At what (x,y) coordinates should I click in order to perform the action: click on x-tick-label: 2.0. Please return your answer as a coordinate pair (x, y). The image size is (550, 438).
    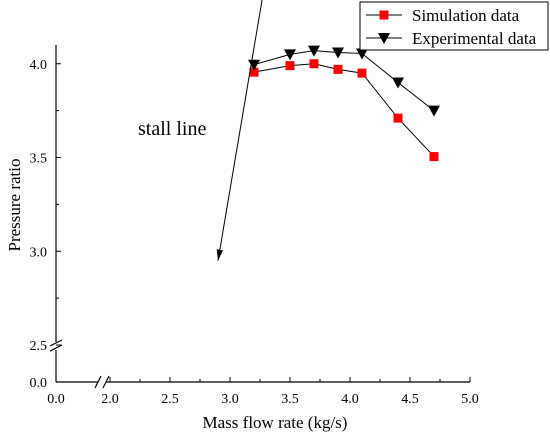
    Looking at the image, I should click on (110, 399).